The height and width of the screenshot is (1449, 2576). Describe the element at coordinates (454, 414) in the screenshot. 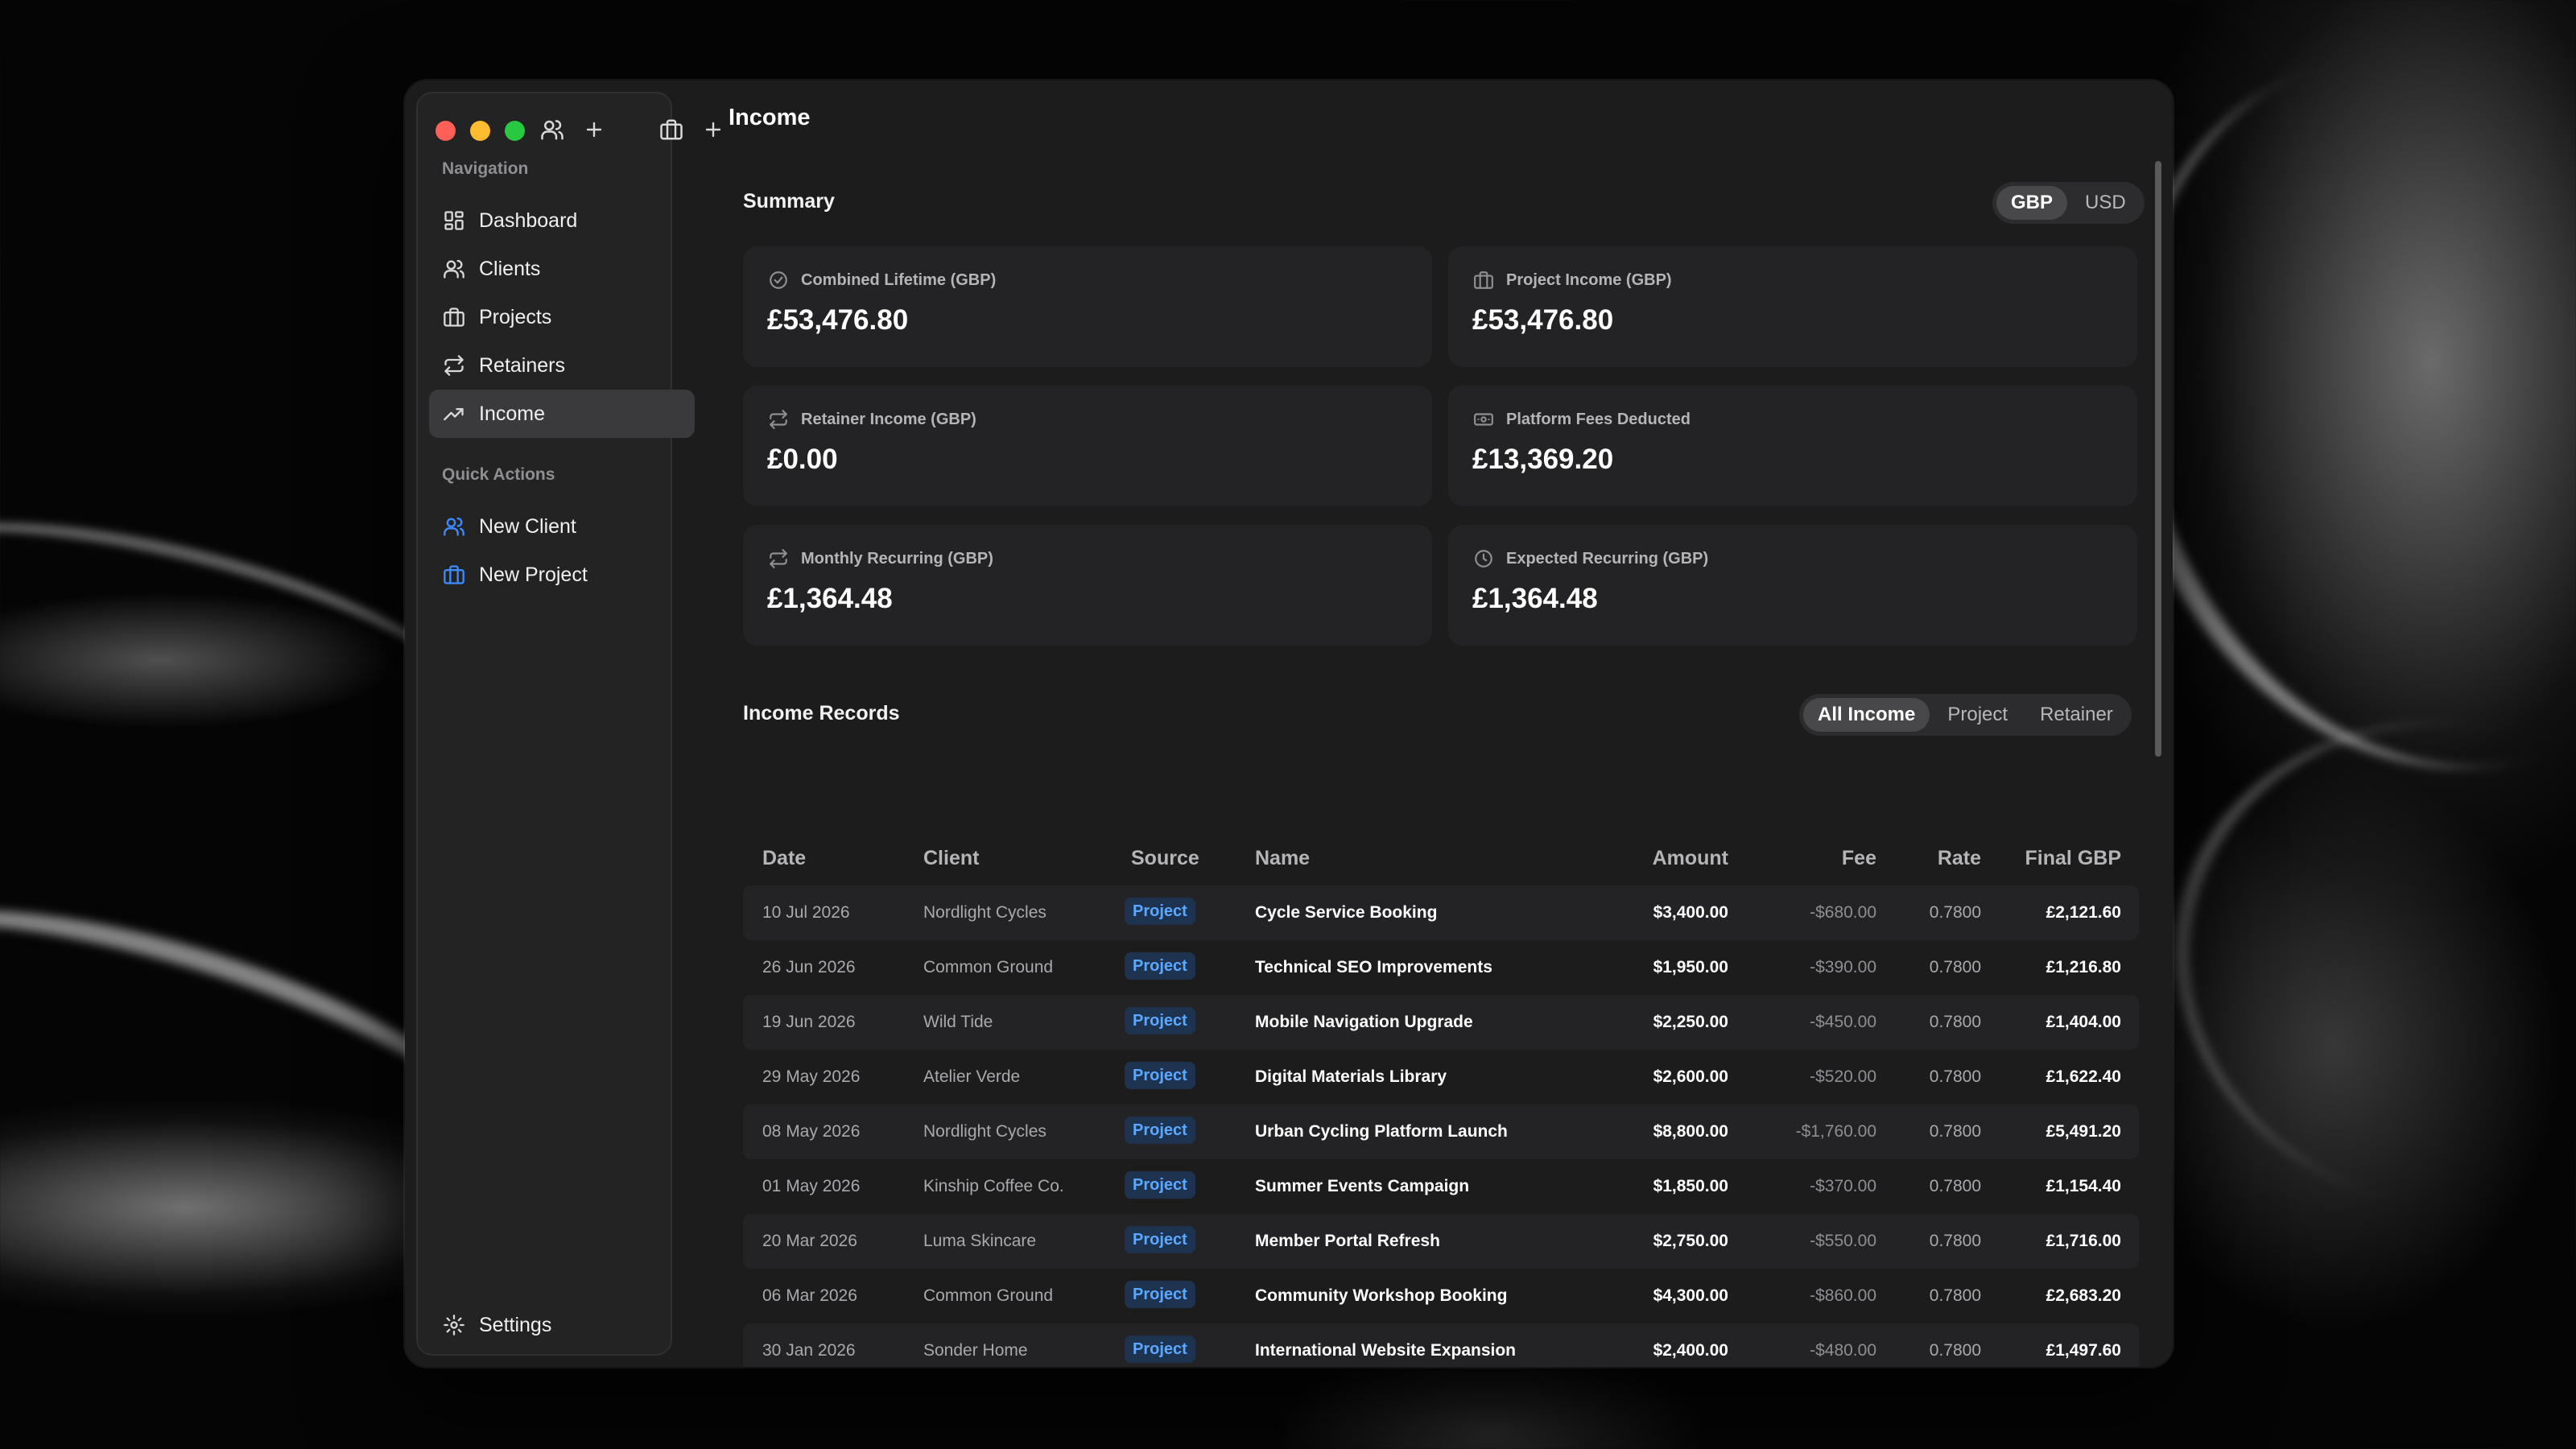

I see `trending-up-icon` at that location.